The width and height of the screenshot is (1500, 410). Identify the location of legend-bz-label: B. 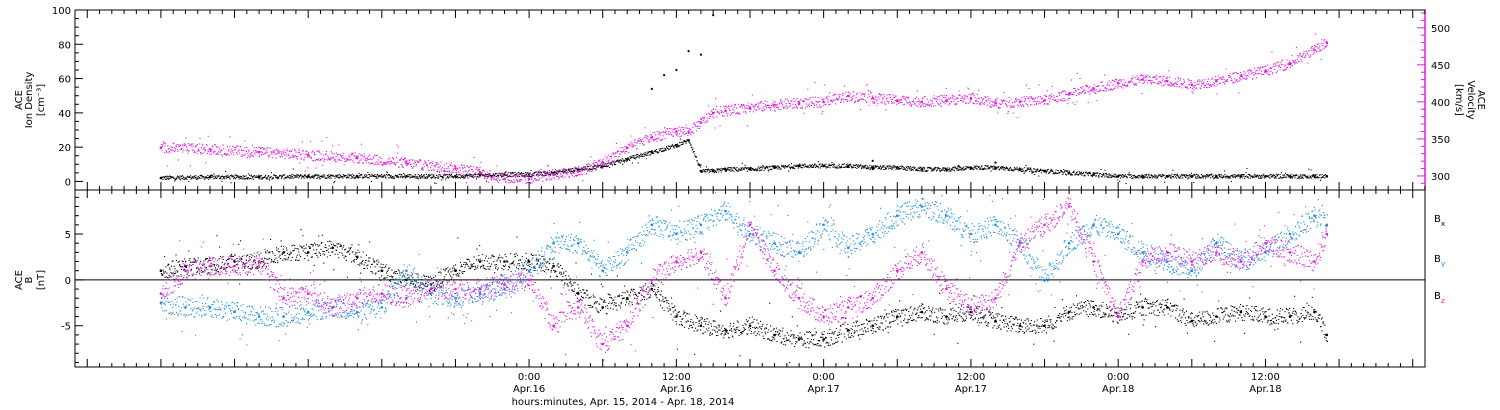
(1437, 296).